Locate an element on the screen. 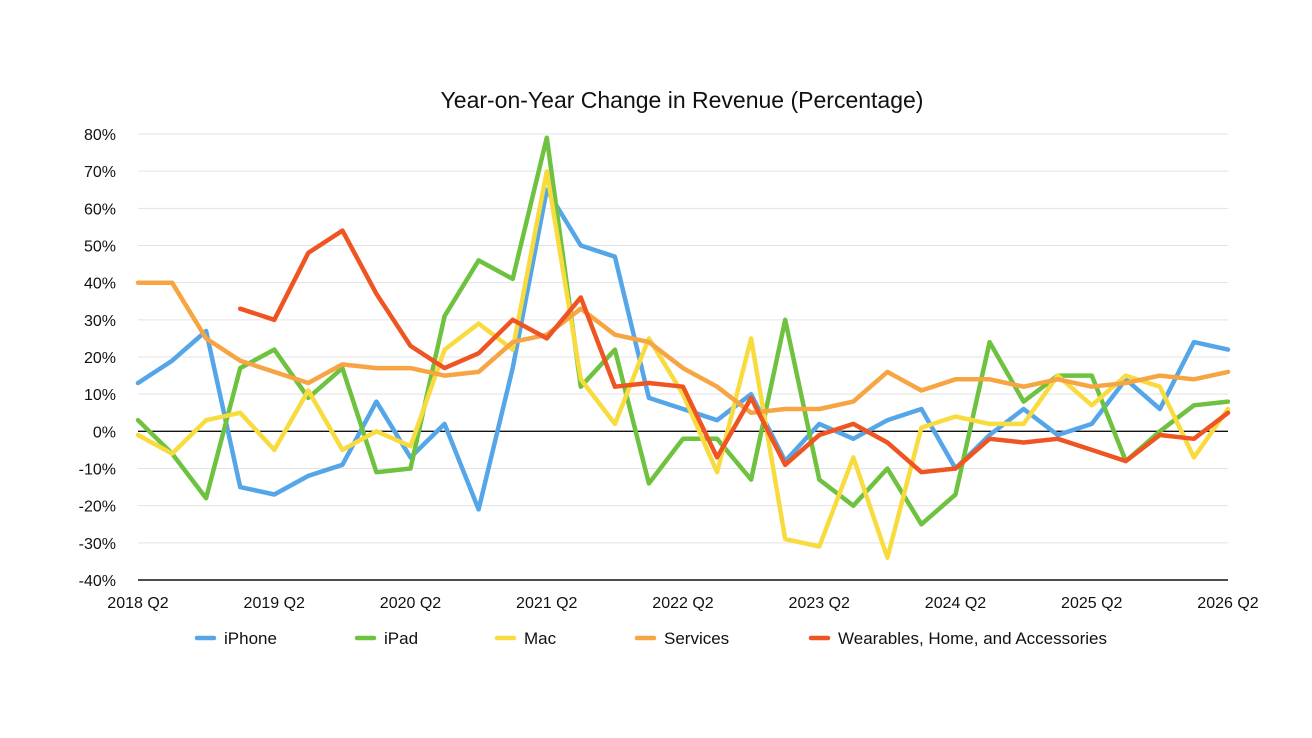  x-tick-label: 2019 Q2 is located at coordinates (274, 603).